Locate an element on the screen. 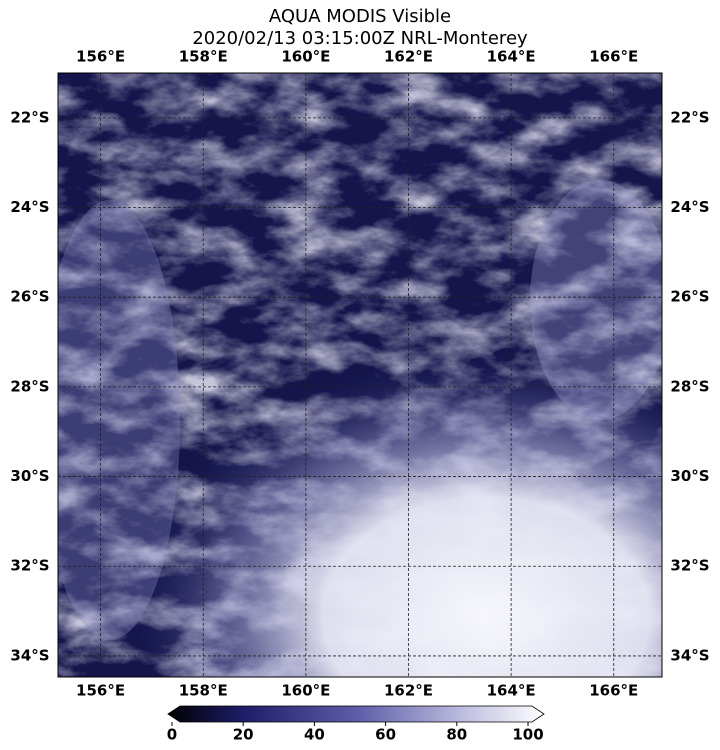 Image resolution: width=720 pixels, height=750 pixels. colorbar is located at coordinates (356, 714).